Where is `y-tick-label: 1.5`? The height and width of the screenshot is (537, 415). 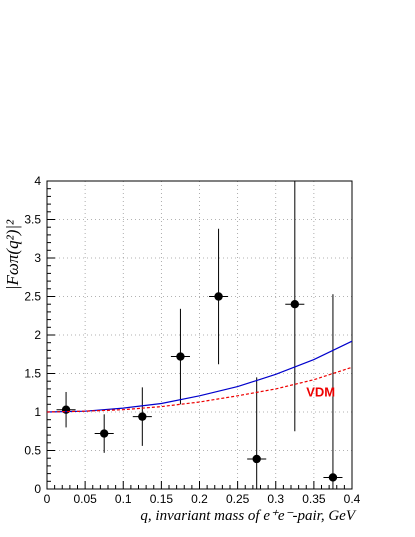
y-tick-label: 1.5 is located at coordinates (32, 374).